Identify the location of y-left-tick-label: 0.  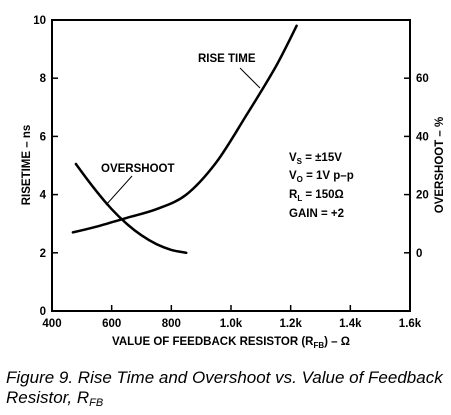
(43, 312).